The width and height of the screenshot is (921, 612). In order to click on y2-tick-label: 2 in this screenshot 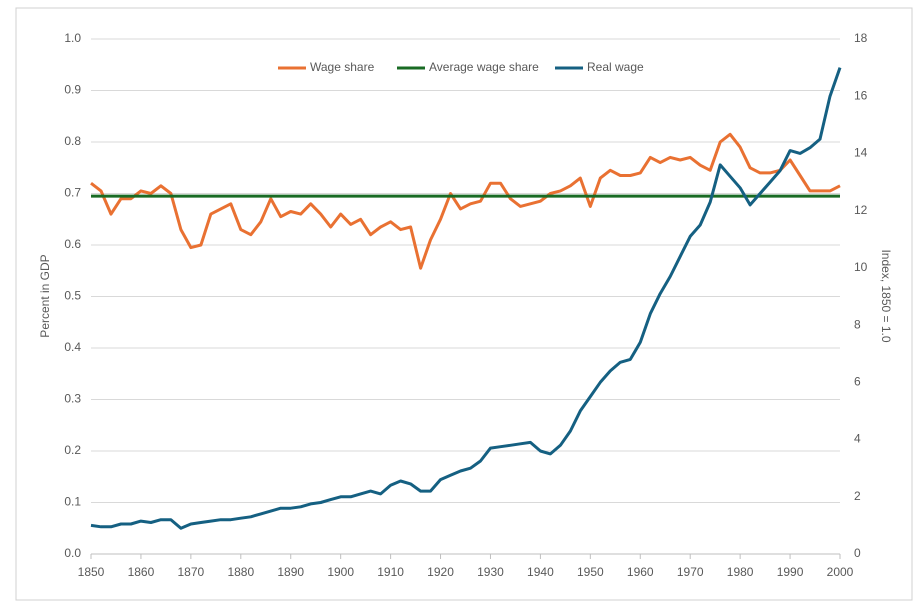, I will do `click(857, 496)`.